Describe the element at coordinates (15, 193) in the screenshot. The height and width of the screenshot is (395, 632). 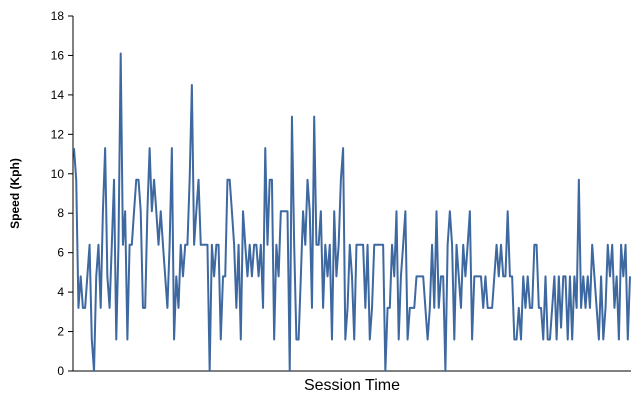
I see `y-axis-title: Speed (Kph)` at that location.